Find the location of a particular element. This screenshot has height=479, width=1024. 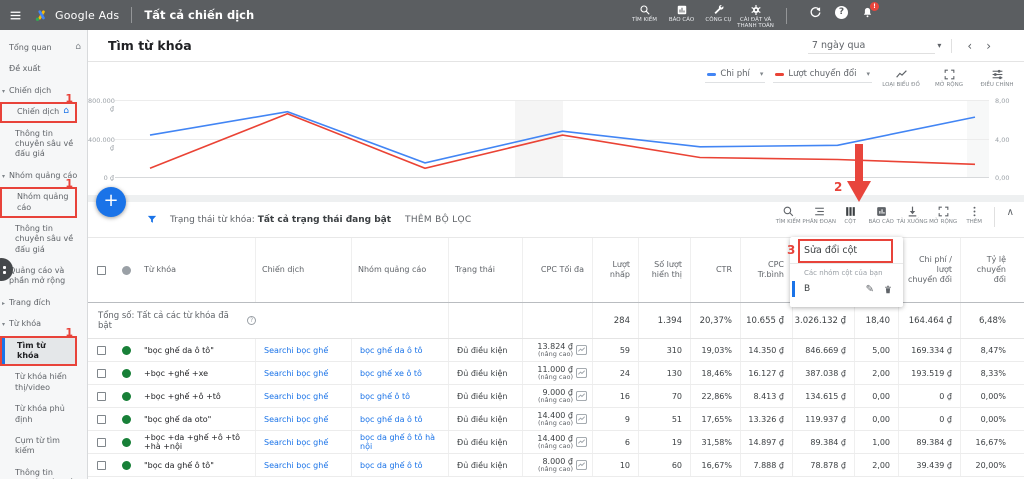

add-filter-button: THÊM BỘ LỌC is located at coordinates (438, 219).